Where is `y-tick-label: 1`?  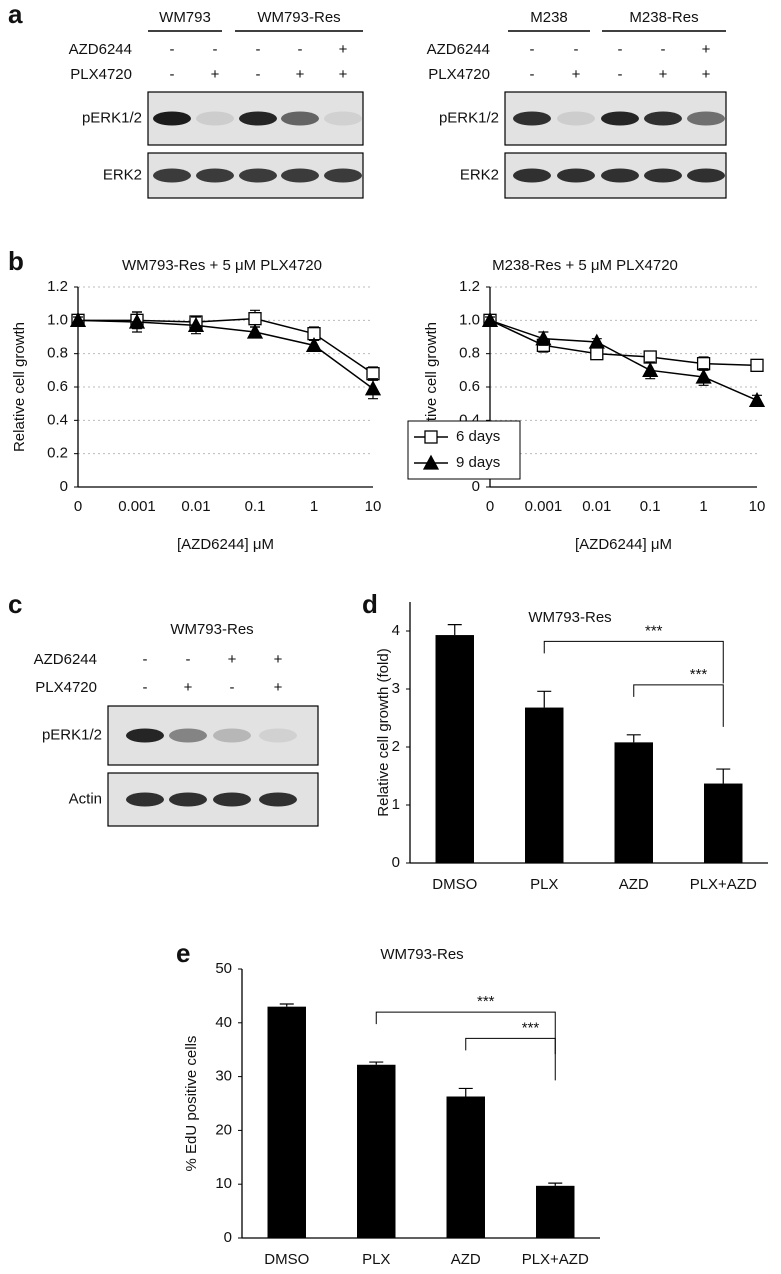 y-tick-label: 1 is located at coordinates (396, 804).